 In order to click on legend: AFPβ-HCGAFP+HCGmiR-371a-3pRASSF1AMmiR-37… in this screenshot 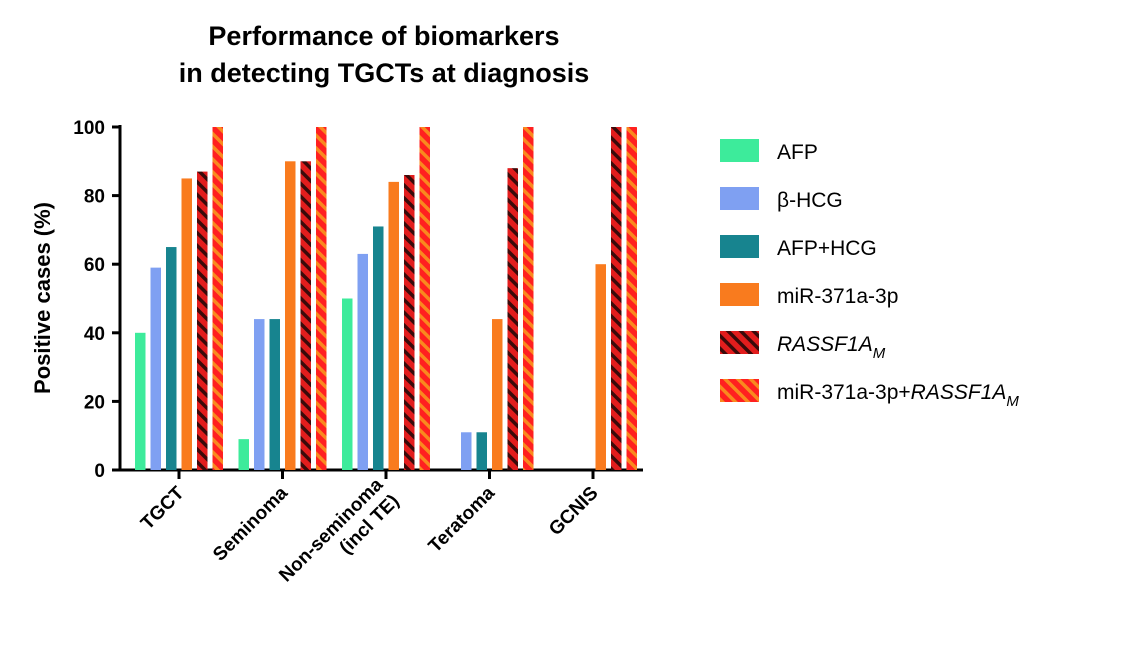, I will do `click(869, 274)`.